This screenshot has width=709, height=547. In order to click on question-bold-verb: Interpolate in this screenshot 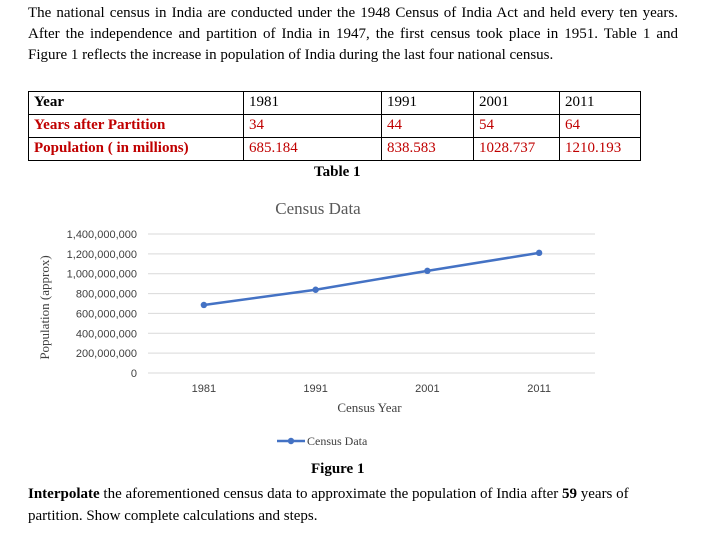, I will do `click(64, 494)`.